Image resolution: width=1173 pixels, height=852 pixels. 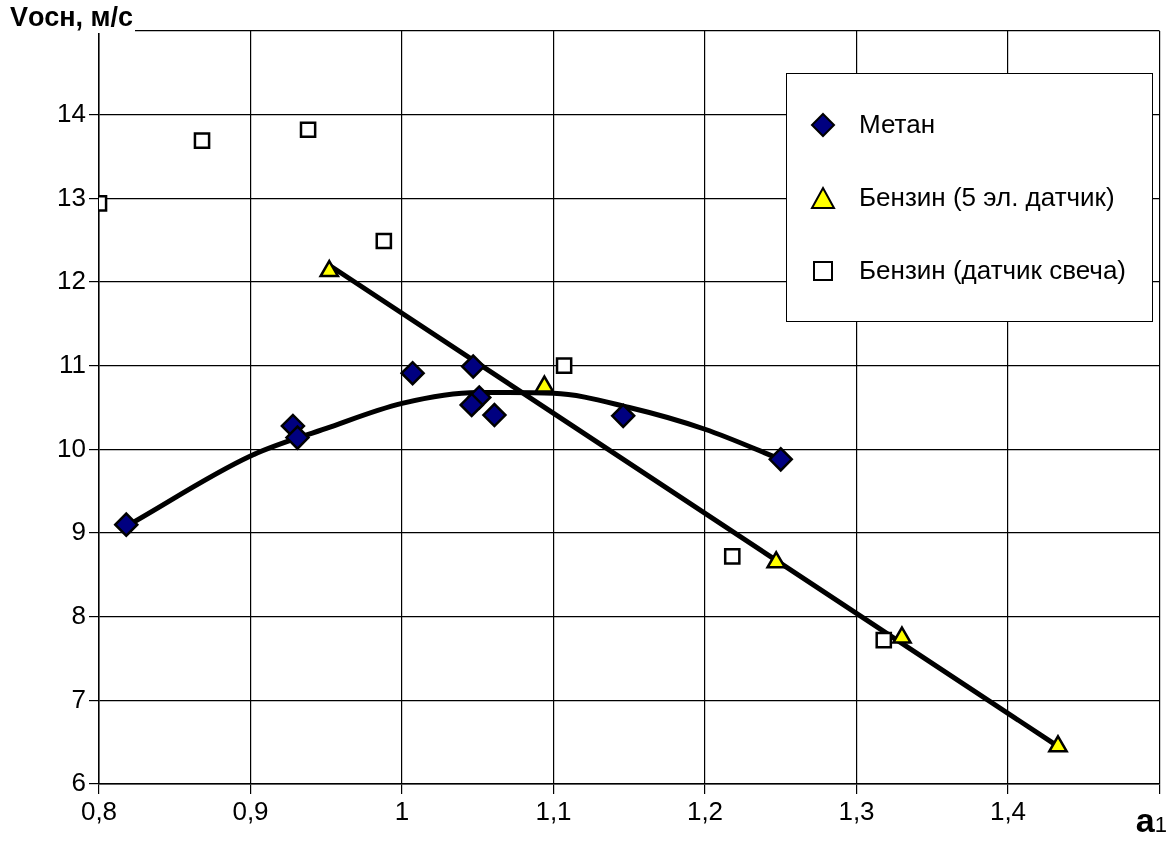 I want to click on x-tick-label: 1, so click(x=402, y=810).